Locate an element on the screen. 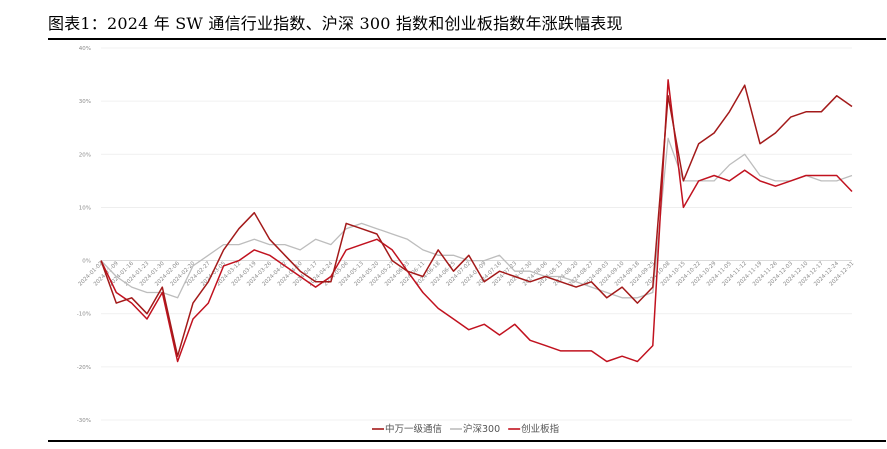  legend-label: 中万一级通信 is located at coordinates (413, 429).